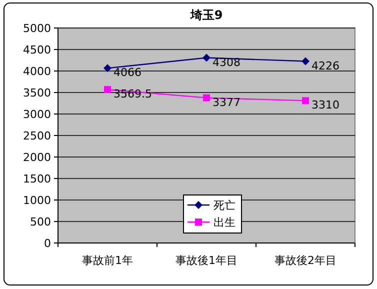  I want to click on y-tick-label: 5000, so click(37, 28).